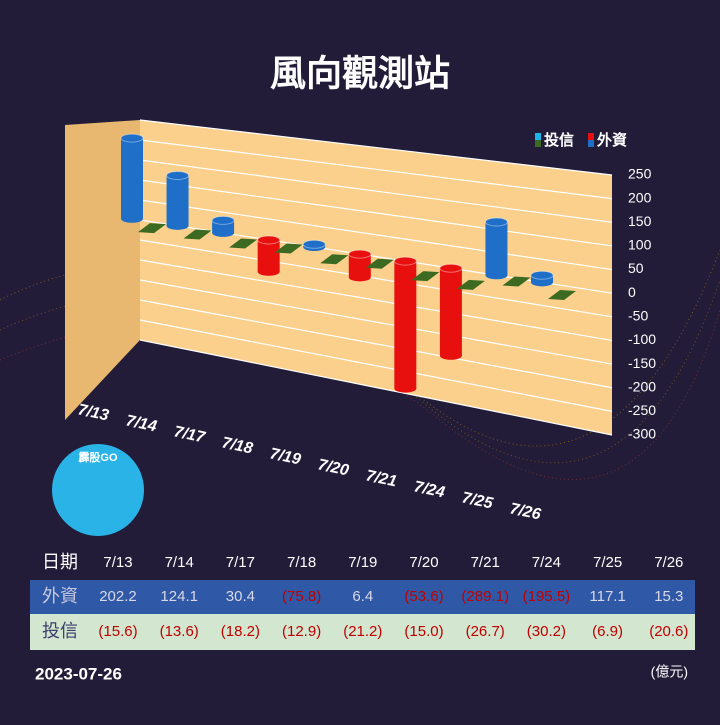  Describe the element at coordinates (611, 140) in the screenshot. I see `legend-label: 外資` at that location.